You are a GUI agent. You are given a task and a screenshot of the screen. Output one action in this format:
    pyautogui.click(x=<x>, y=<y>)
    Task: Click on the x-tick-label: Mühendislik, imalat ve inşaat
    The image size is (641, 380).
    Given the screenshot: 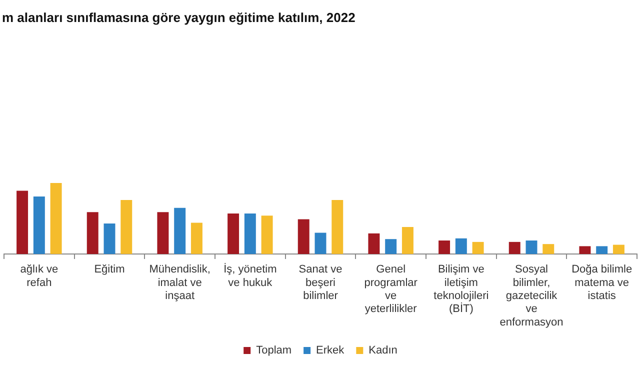 What is the action you would take?
    pyautogui.click(x=179, y=283)
    